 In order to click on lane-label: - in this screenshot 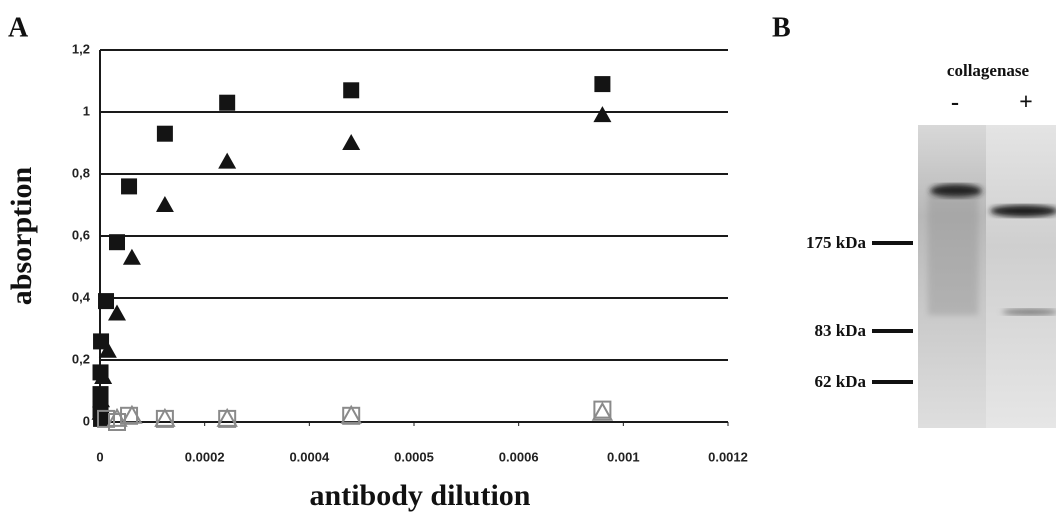, I will do `click(955, 103)`.